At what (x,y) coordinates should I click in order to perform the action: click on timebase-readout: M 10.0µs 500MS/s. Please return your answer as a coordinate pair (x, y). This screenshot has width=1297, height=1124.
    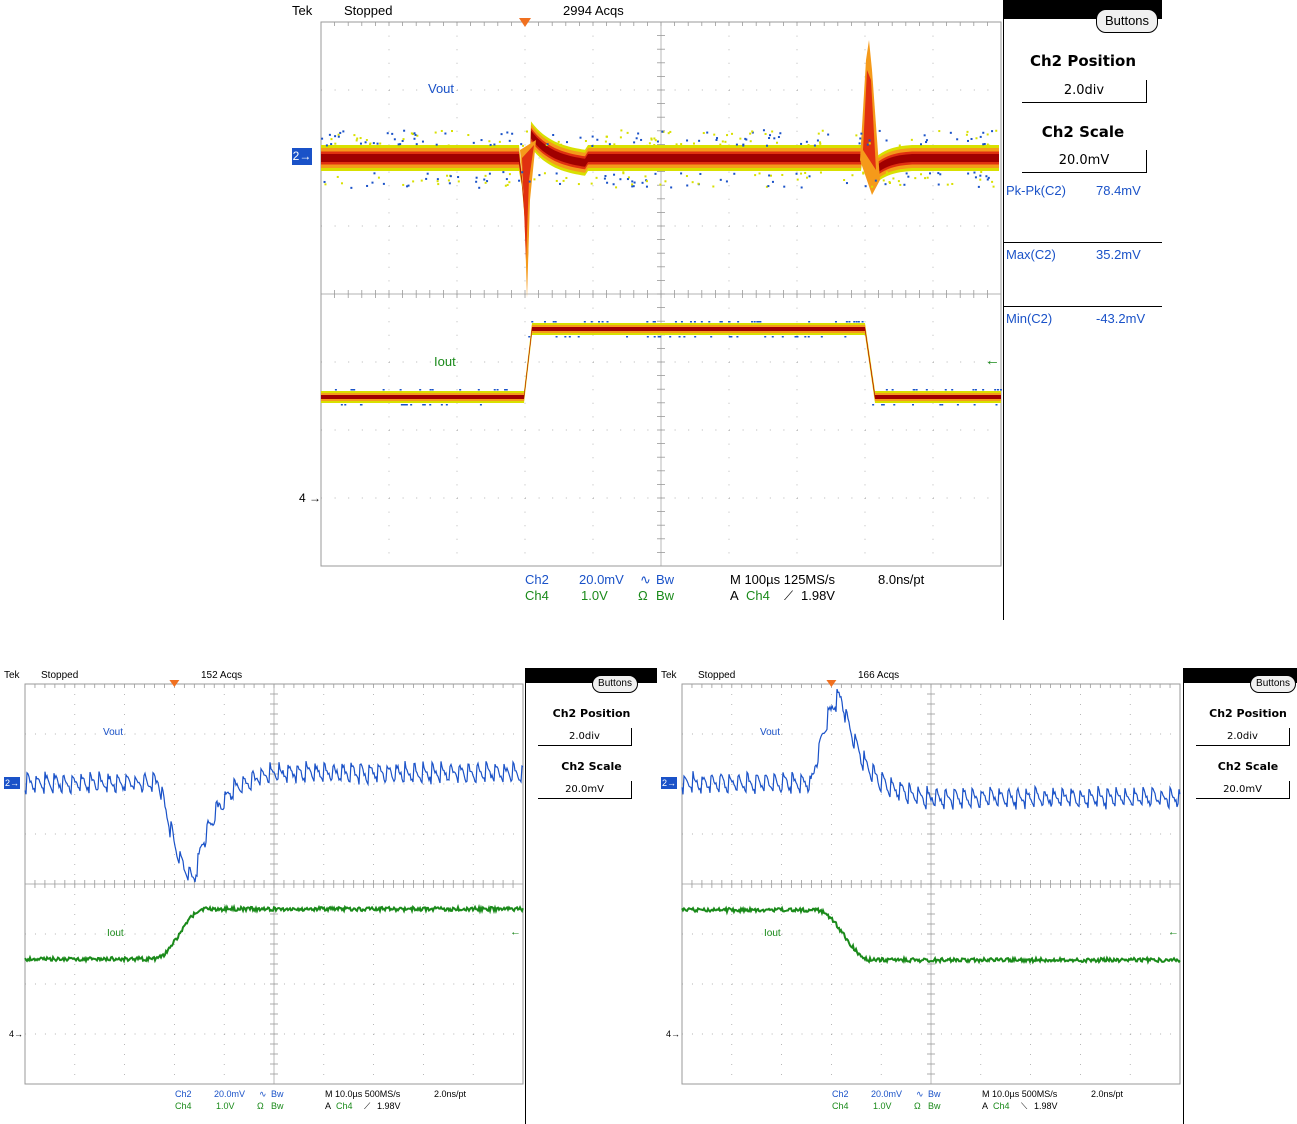
    Looking at the image, I should click on (363, 1094).